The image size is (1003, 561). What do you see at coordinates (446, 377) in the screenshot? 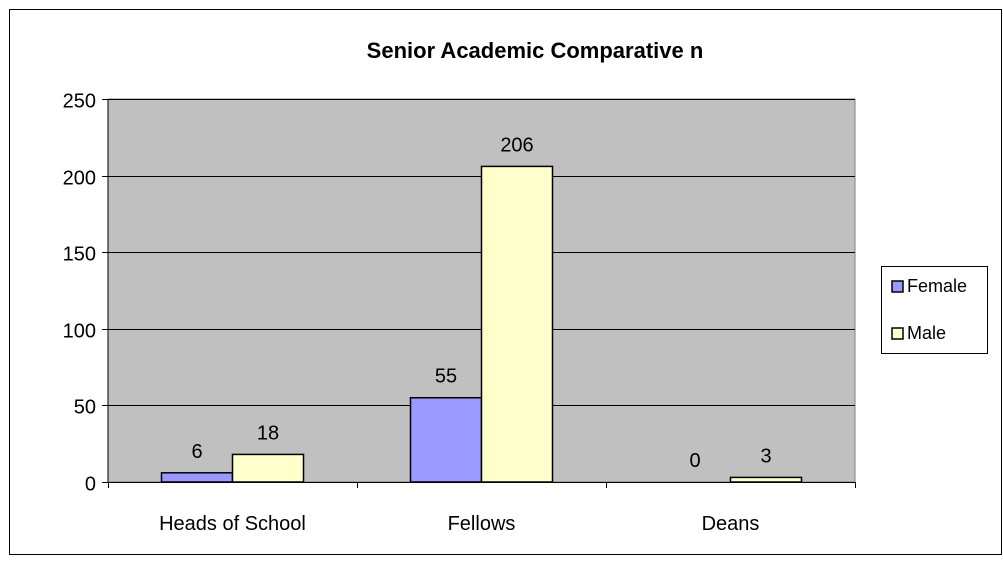
I see `data-label: 55` at bounding box center [446, 377].